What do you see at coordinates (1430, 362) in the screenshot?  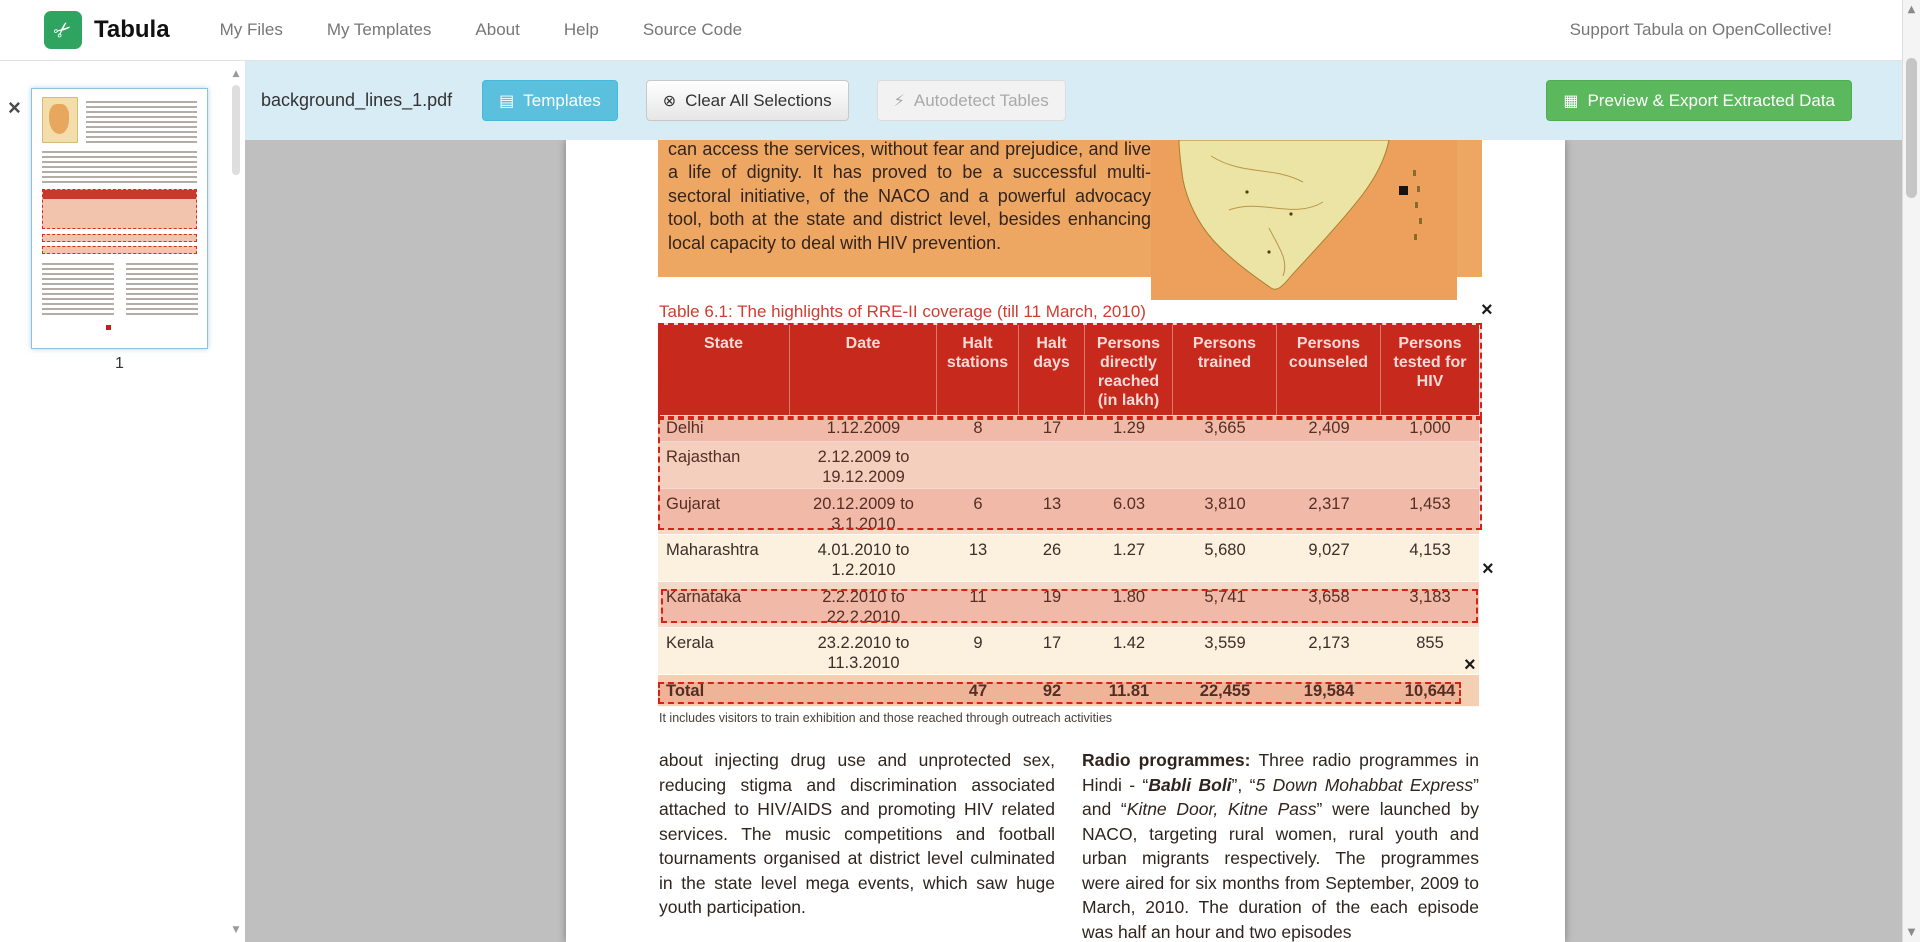 I see `table-header-cell: Persons tested for HIV` at bounding box center [1430, 362].